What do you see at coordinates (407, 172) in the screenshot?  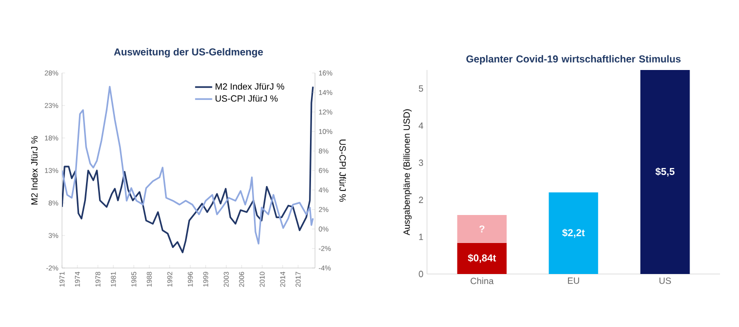 I see `y-axis-title: Ausgabenpläne (Billionen USD)` at bounding box center [407, 172].